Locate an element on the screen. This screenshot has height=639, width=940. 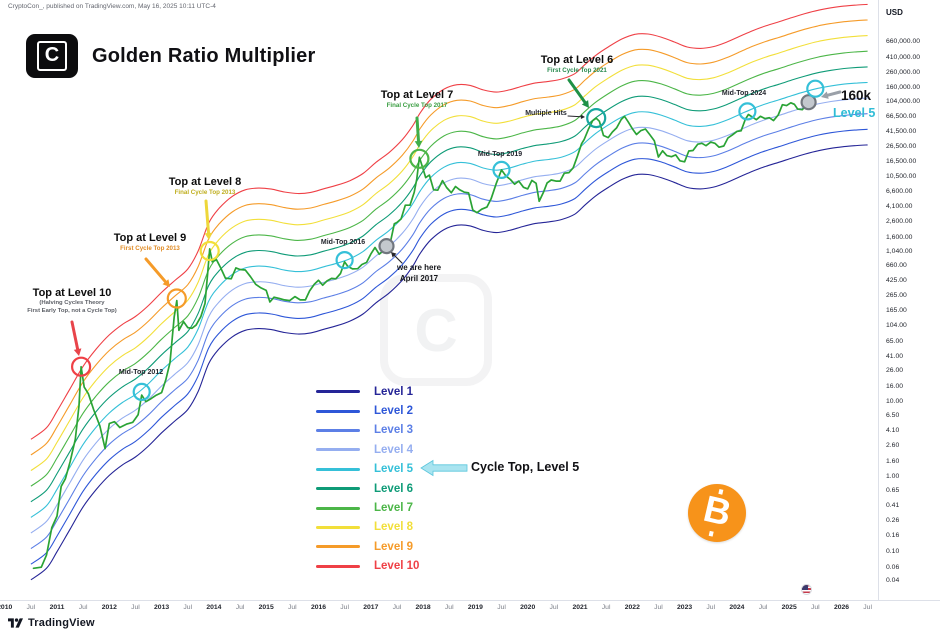
annotation-top-at-level-7: Top at Level 7 Final Cycle Top 2017 is located at coordinates (417, 99).